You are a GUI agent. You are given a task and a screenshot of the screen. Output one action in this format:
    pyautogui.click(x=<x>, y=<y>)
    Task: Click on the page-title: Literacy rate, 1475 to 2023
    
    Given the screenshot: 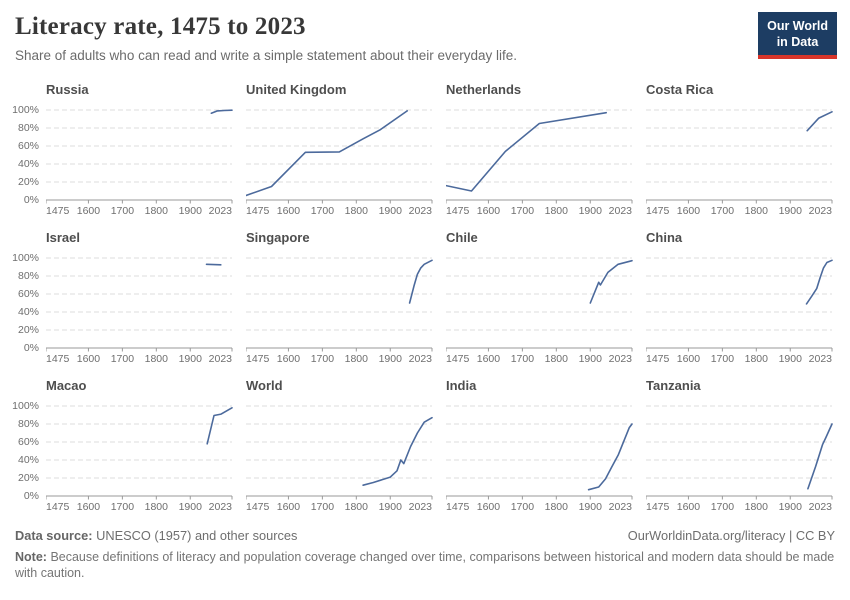 What is the action you would take?
    pyautogui.click(x=160, y=26)
    